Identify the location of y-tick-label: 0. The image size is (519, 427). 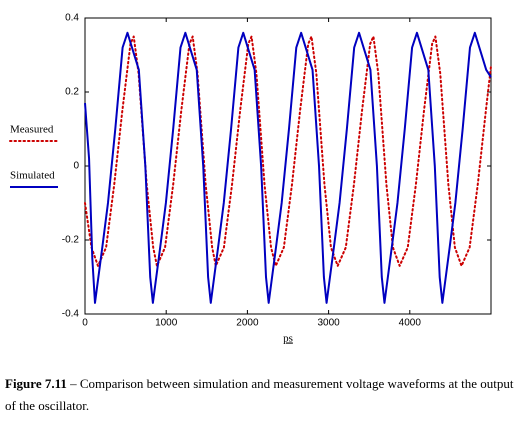
(76, 166).